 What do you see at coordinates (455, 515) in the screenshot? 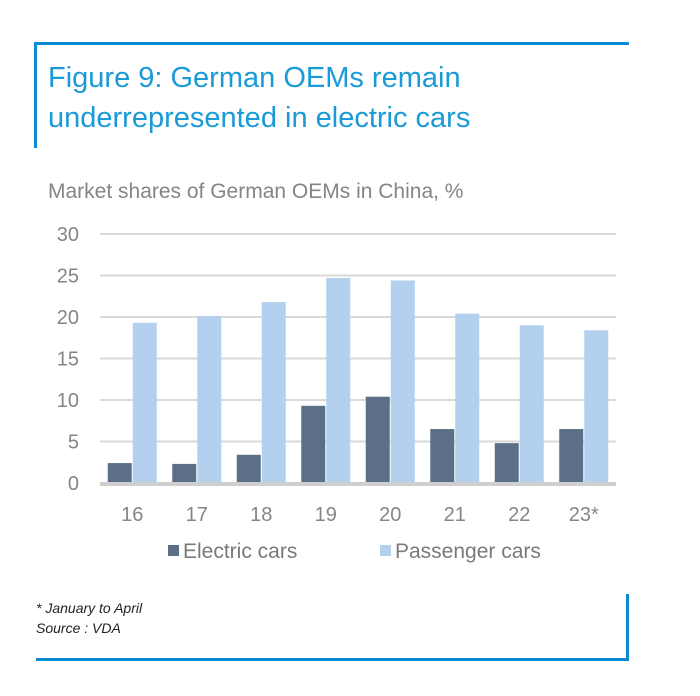
I see `x-tick-label: 21` at bounding box center [455, 515].